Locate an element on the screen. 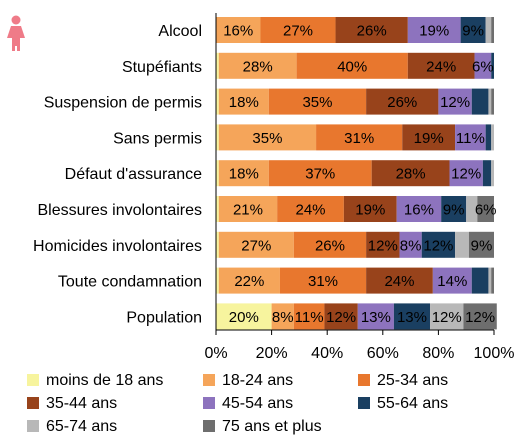 The width and height of the screenshot is (526, 439). category-label: Homicides involontaires is located at coordinates (117, 246).